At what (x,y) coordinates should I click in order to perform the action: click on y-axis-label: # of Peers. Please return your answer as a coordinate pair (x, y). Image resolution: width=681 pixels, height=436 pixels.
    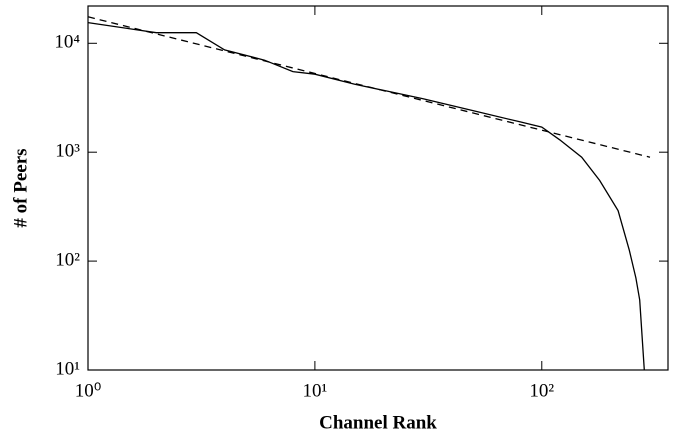
    Looking at the image, I should click on (20, 187).